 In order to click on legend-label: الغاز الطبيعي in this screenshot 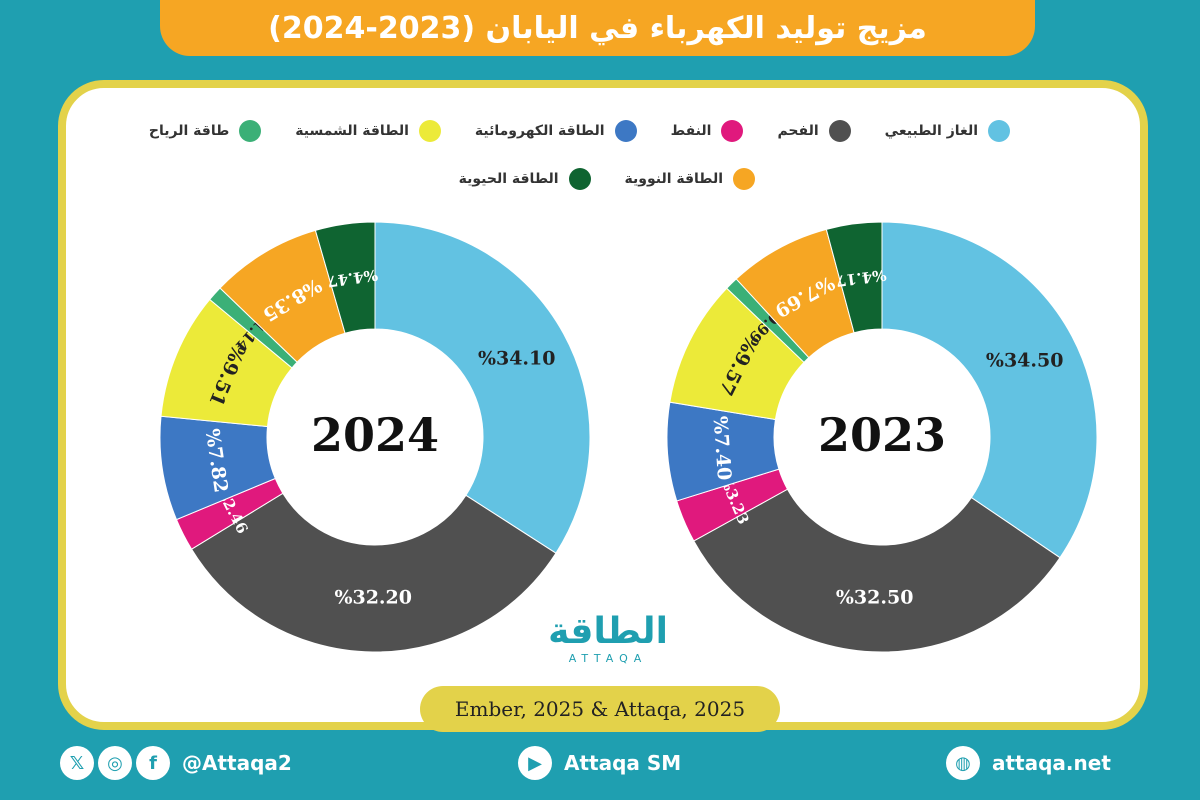, I will do `click(931, 131)`.